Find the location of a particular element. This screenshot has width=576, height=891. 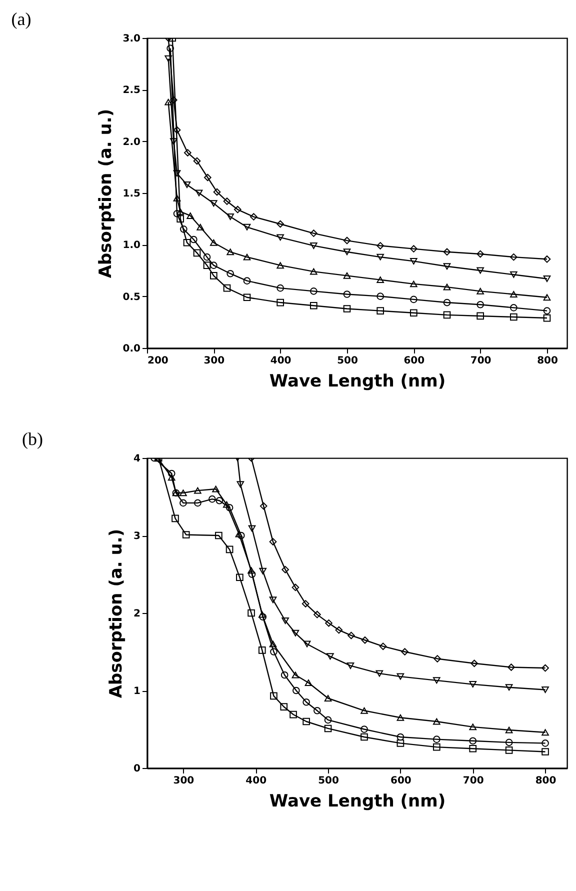

y-tick-label: 2.0 is located at coordinates (131, 142).